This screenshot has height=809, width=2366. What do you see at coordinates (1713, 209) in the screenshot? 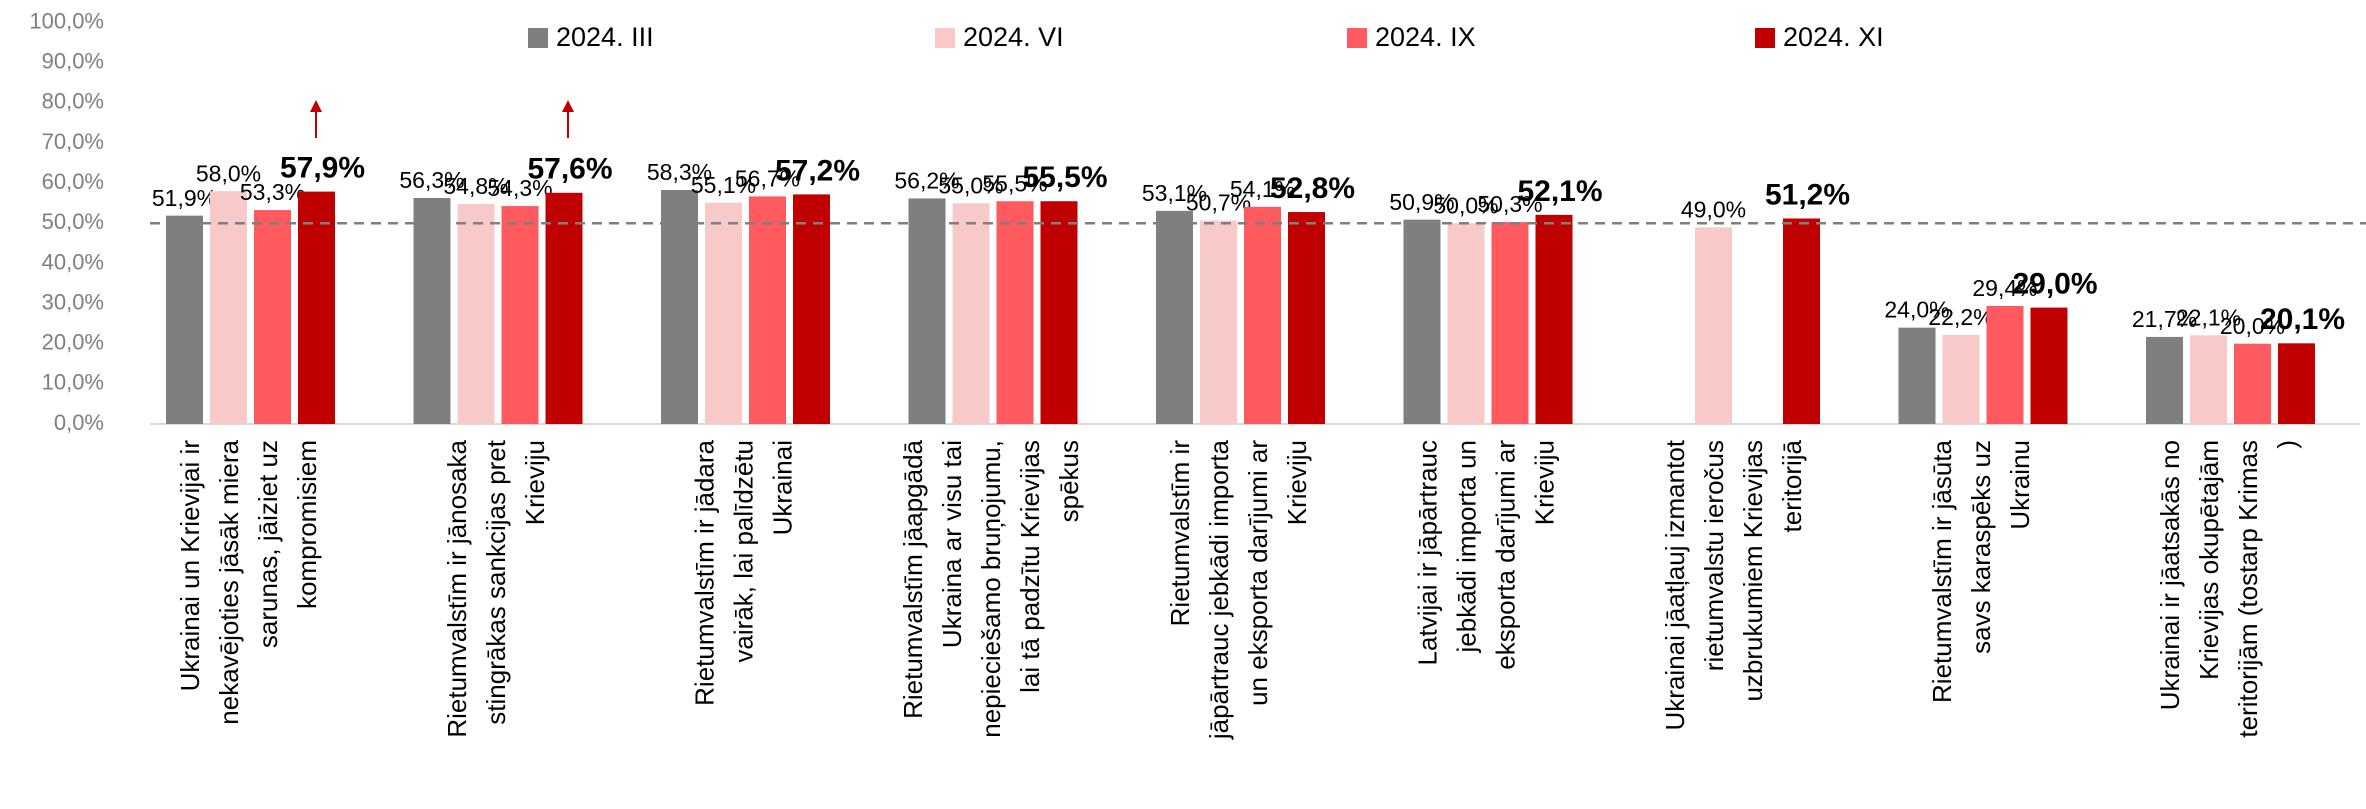
I see `value-label: 49,0%` at bounding box center [1713, 209].